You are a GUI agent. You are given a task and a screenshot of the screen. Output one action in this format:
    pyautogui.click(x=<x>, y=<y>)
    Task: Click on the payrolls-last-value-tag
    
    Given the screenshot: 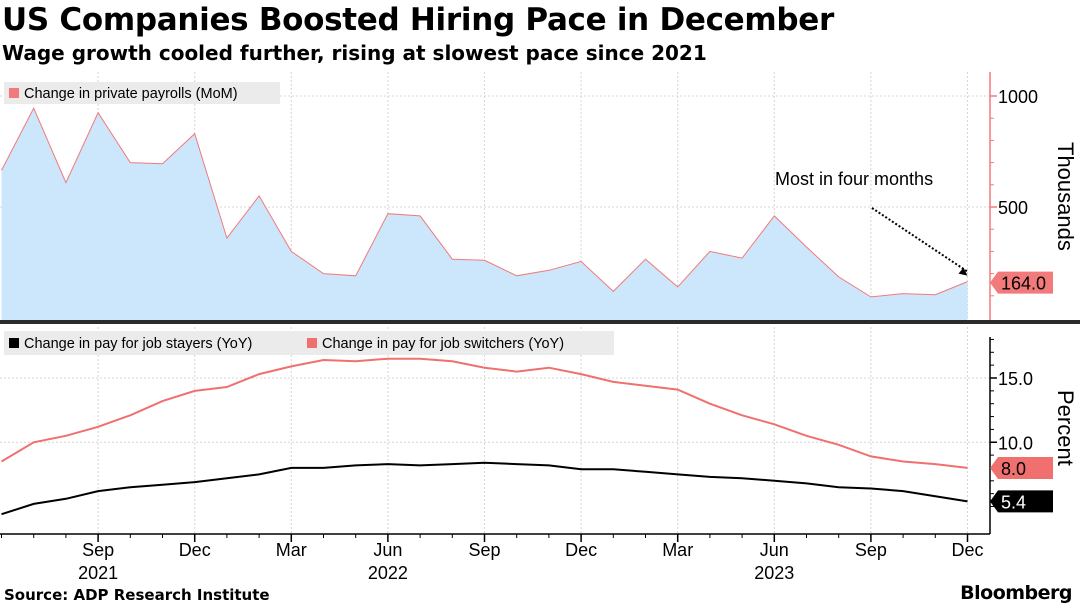 What is the action you would take?
    pyautogui.click(x=1021, y=282)
    